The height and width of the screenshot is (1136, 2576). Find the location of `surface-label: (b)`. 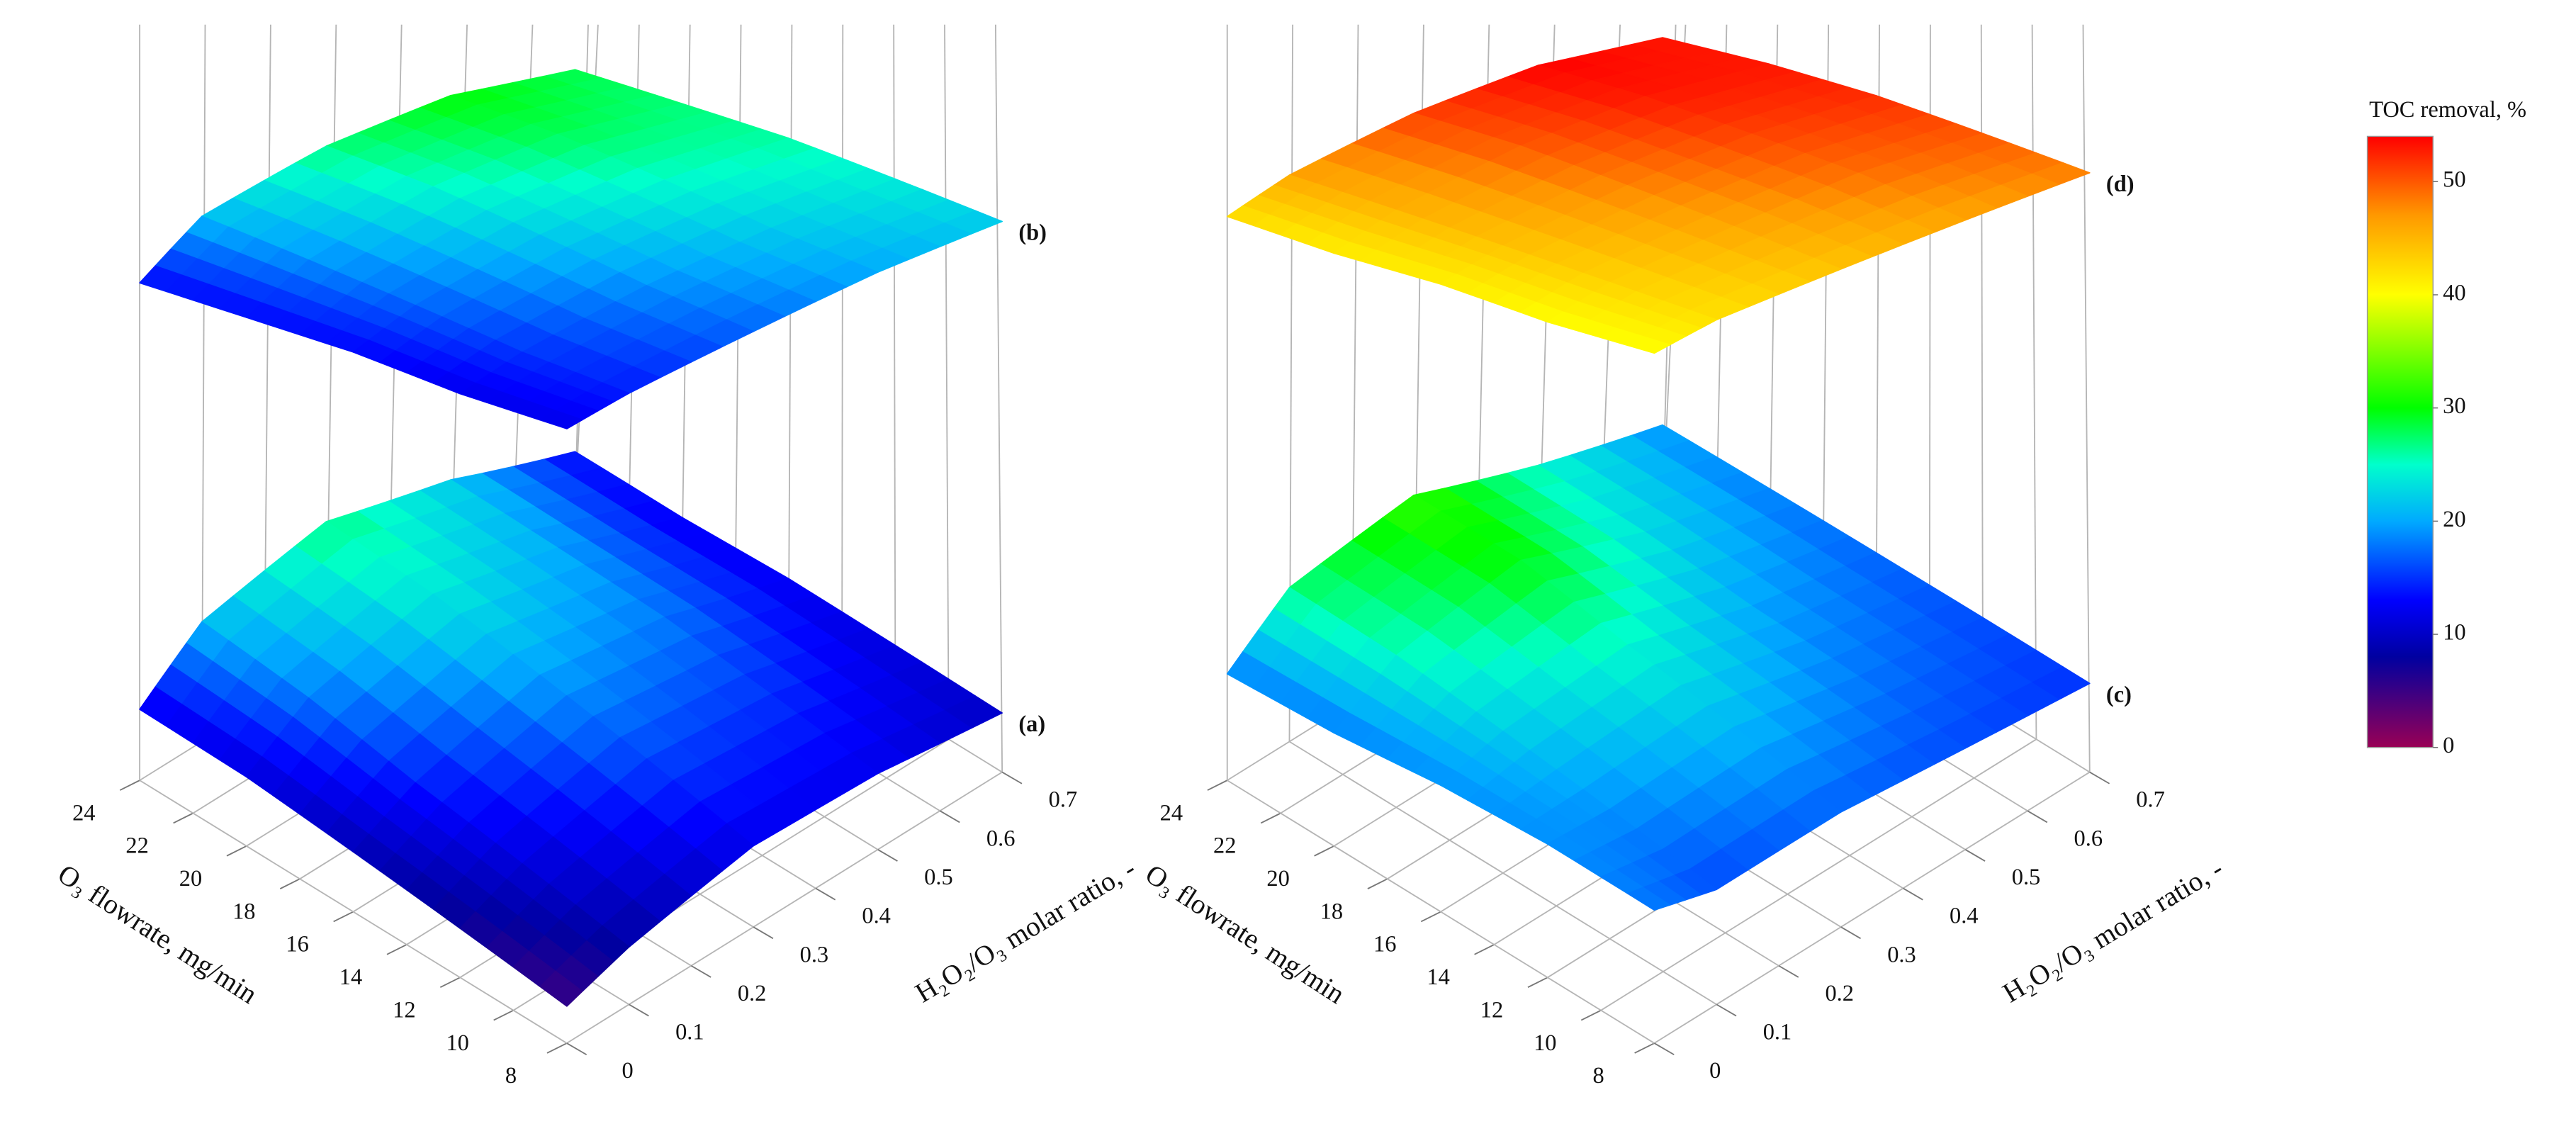

surface-label: (b) is located at coordinates (1032, 233).